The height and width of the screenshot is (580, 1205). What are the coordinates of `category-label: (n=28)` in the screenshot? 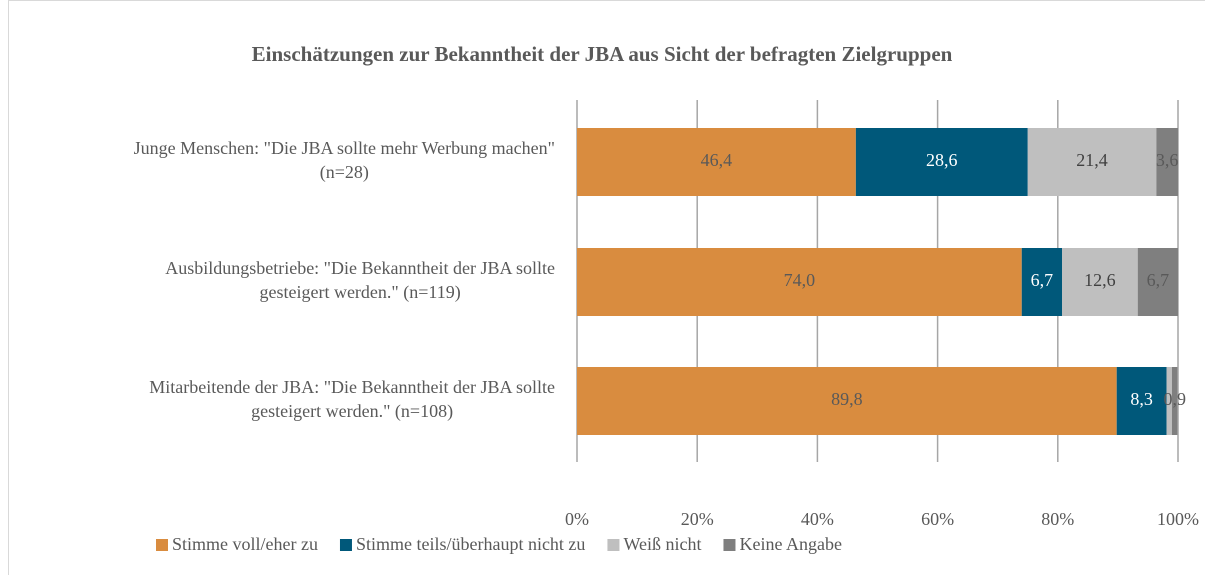 It's located at (344, 172).